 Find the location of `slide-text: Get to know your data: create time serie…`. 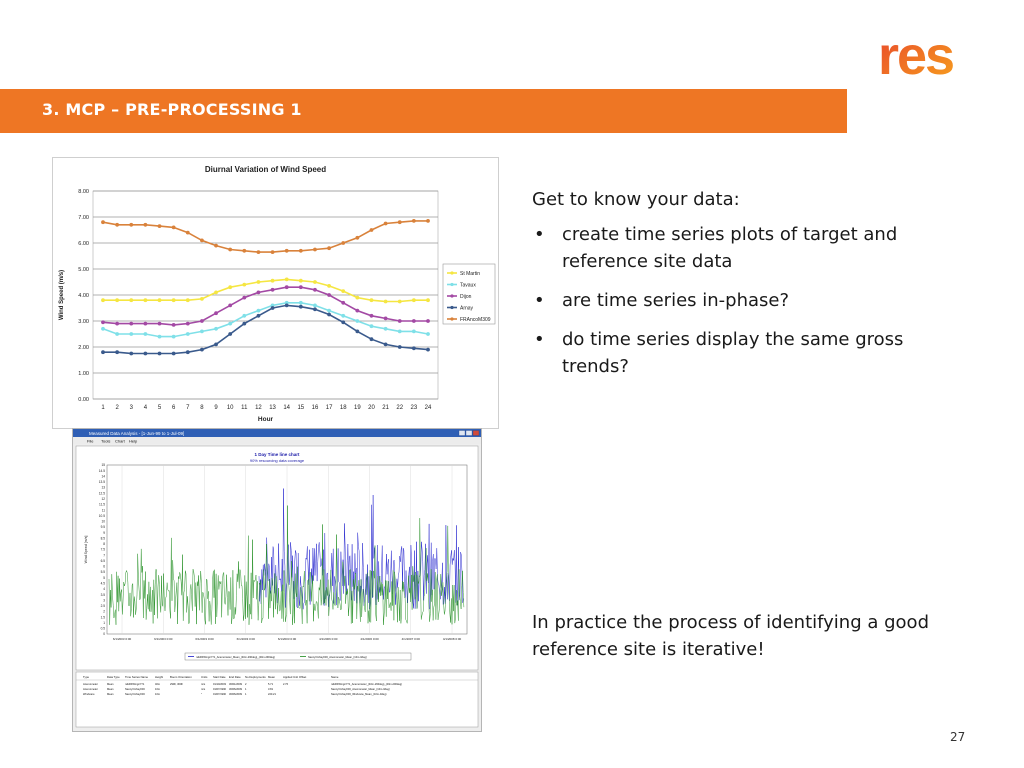

slide-text: Get to know your data: create time serie… is located at coordinates (747, 289).